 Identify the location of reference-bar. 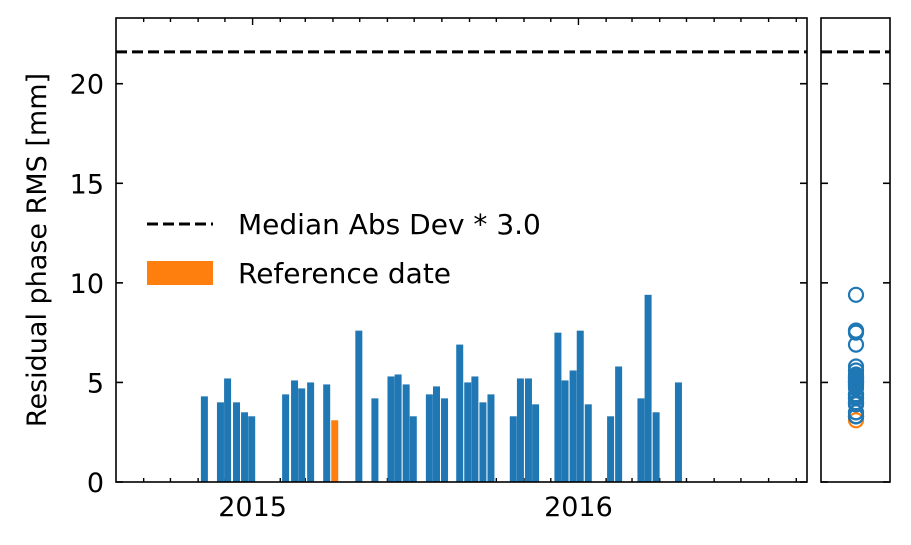
(335, 451).